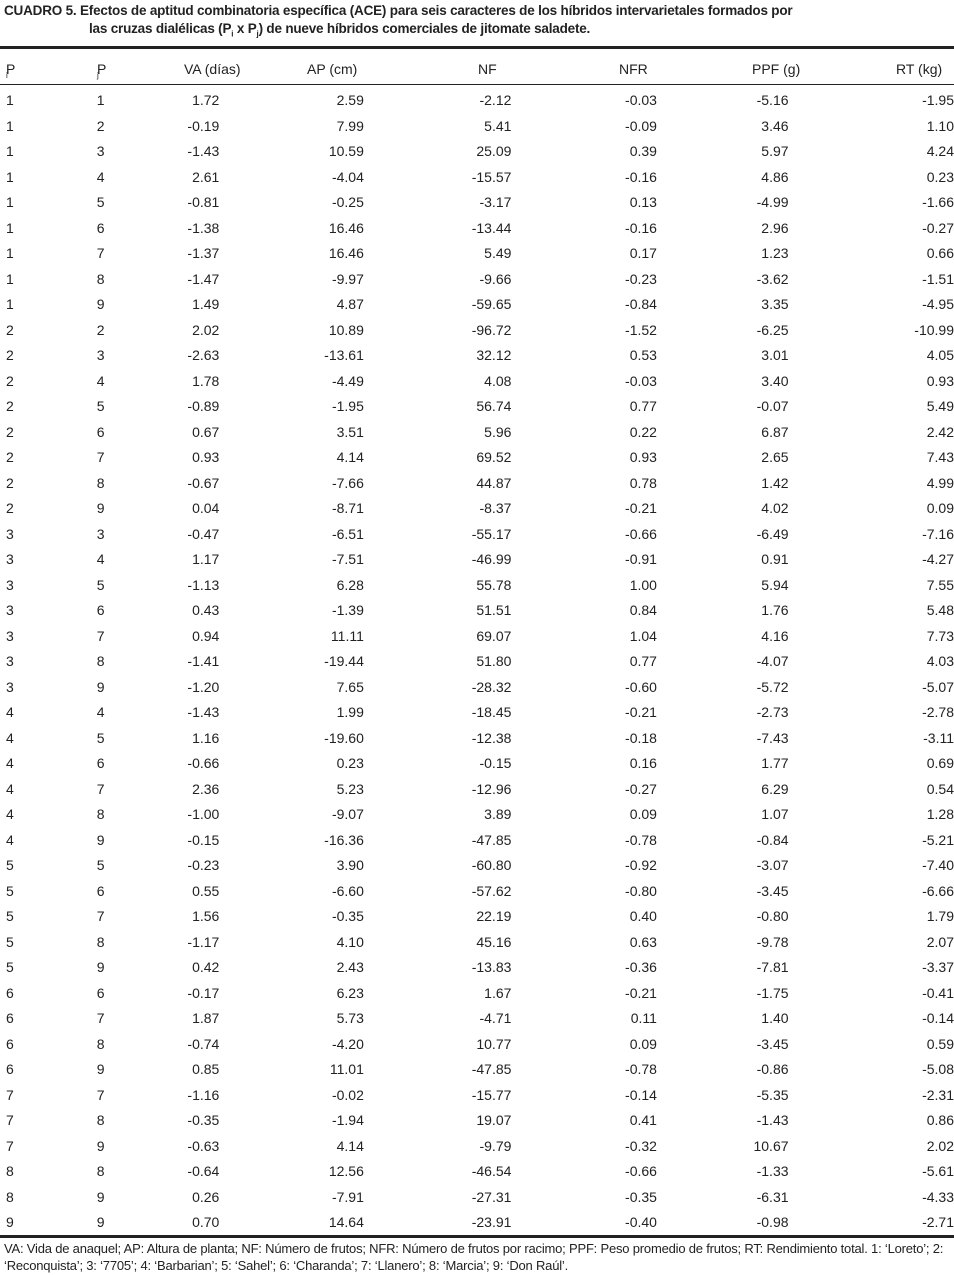 The width and height of the screenshot is (954, 1275). What do you see at coordinates (350, 1018) in the screenshot?
I see `cell-ap: 5.73` at bounding box center [350, 1018].